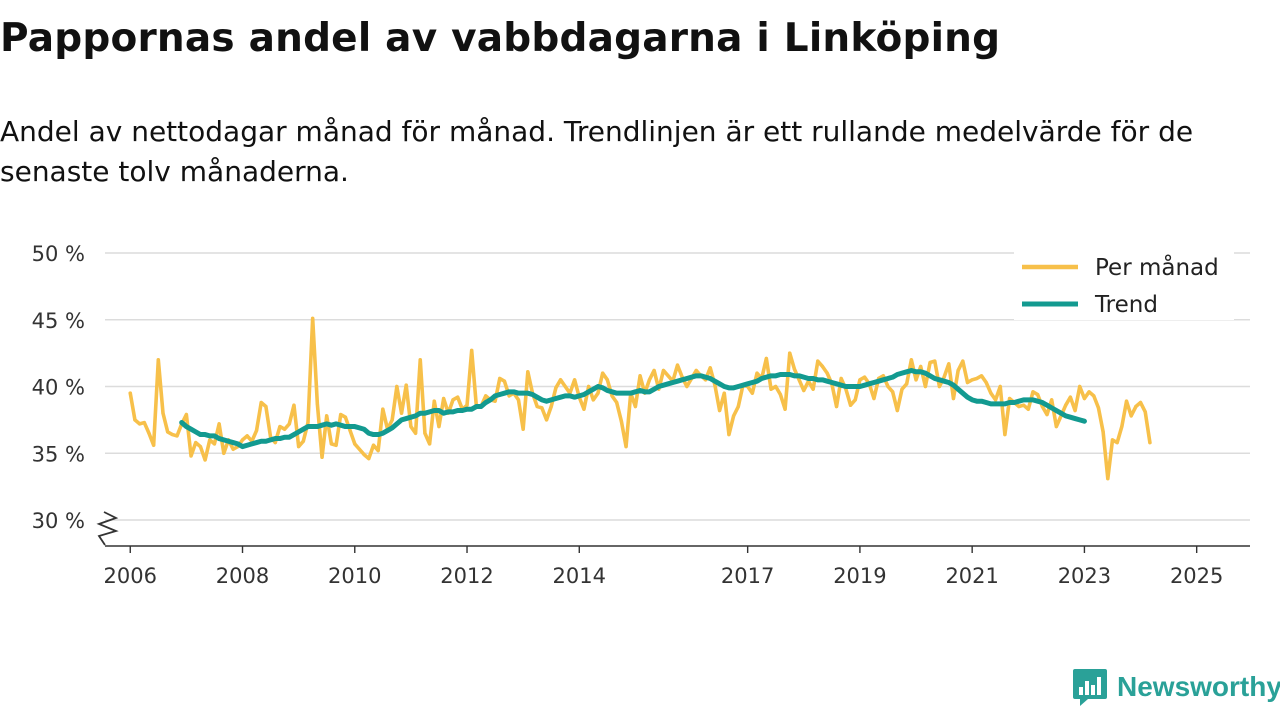 This screenshot has height=720, width=1280. Describe the element at coordinates (58, 454) in the screenshot. I see `y-tick-label: 35 %` at that location.